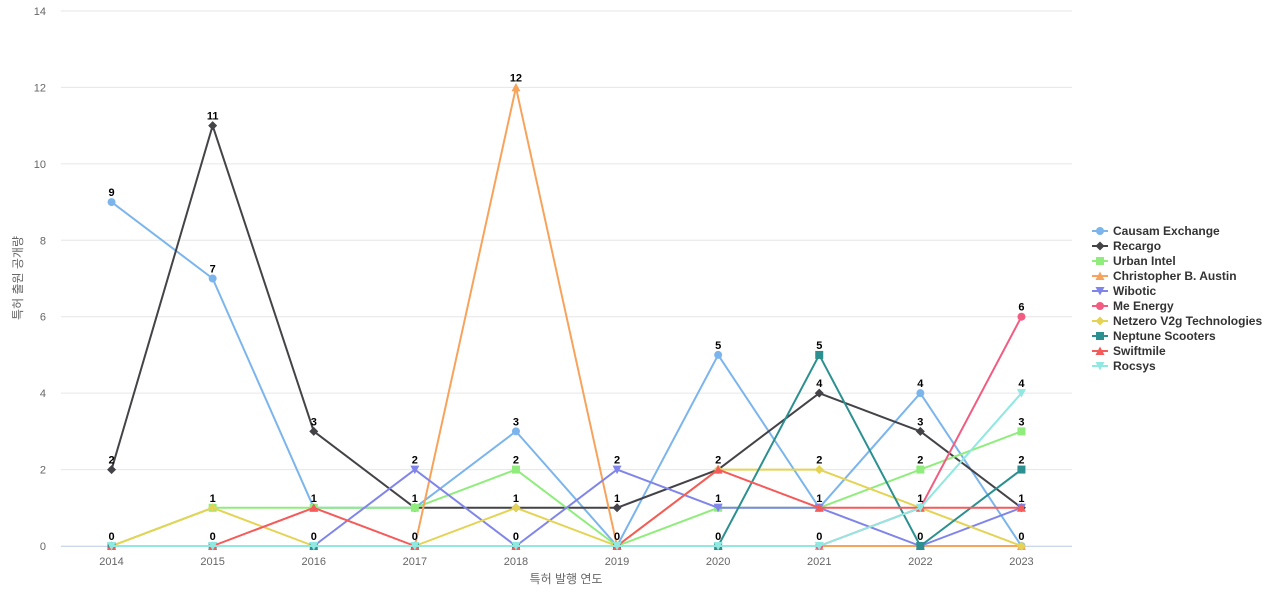 The image size is (1280, 600). I want to click on data-label: 12, so click(516, 78).